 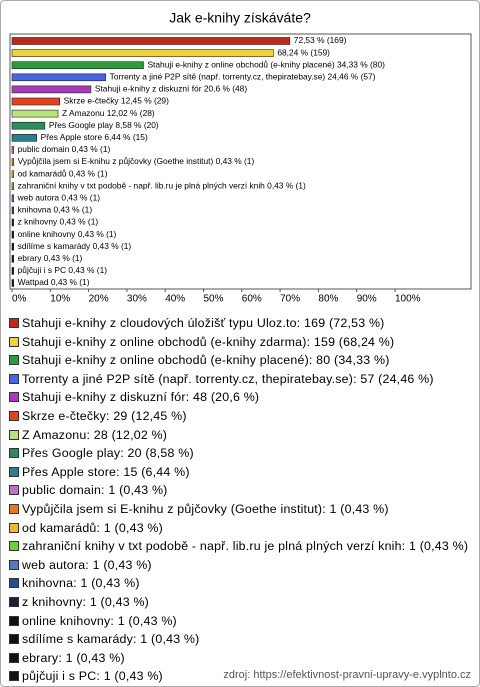 I want to click on legend-entry: z knihovny: 1 (0,43 %), so click(x=239, y=602).